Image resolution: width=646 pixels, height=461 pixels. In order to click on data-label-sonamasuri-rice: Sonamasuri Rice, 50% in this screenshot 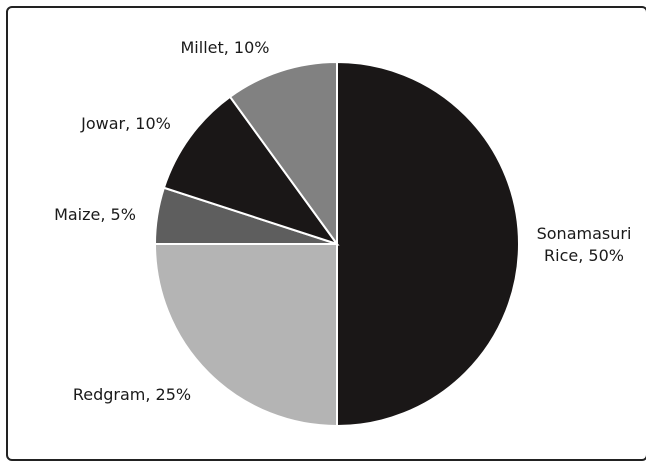, I will do `click(584, 244)`.